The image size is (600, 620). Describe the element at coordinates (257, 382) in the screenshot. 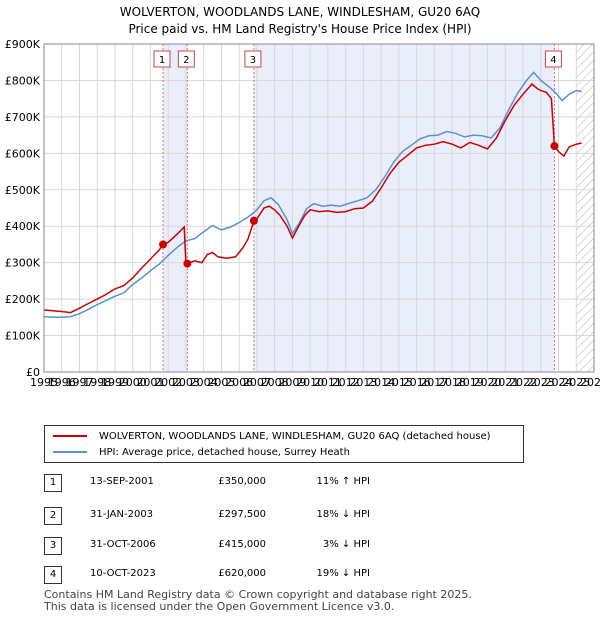

I see `x-tick-label: 2007` at that location.